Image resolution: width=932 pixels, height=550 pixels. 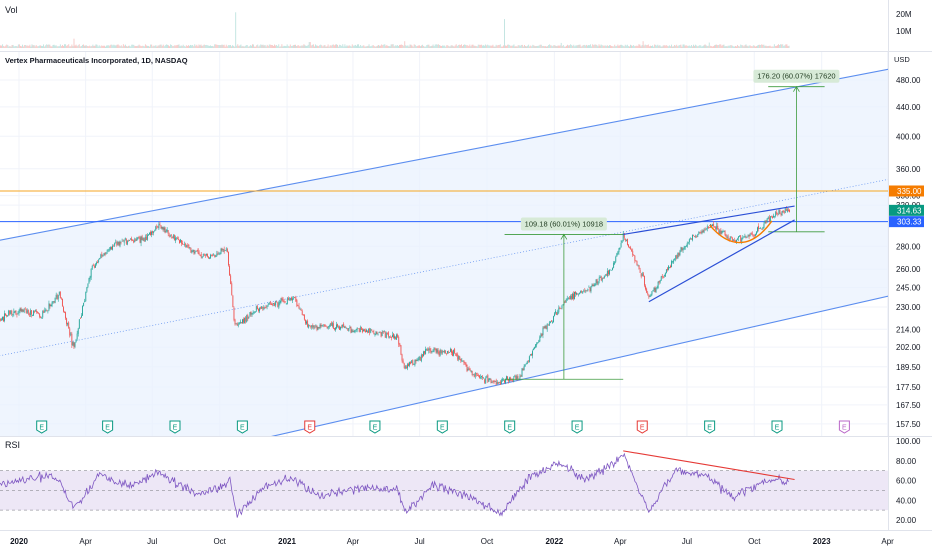 I want to click on time-tick-label: Oct, so click(x=754, y=541).